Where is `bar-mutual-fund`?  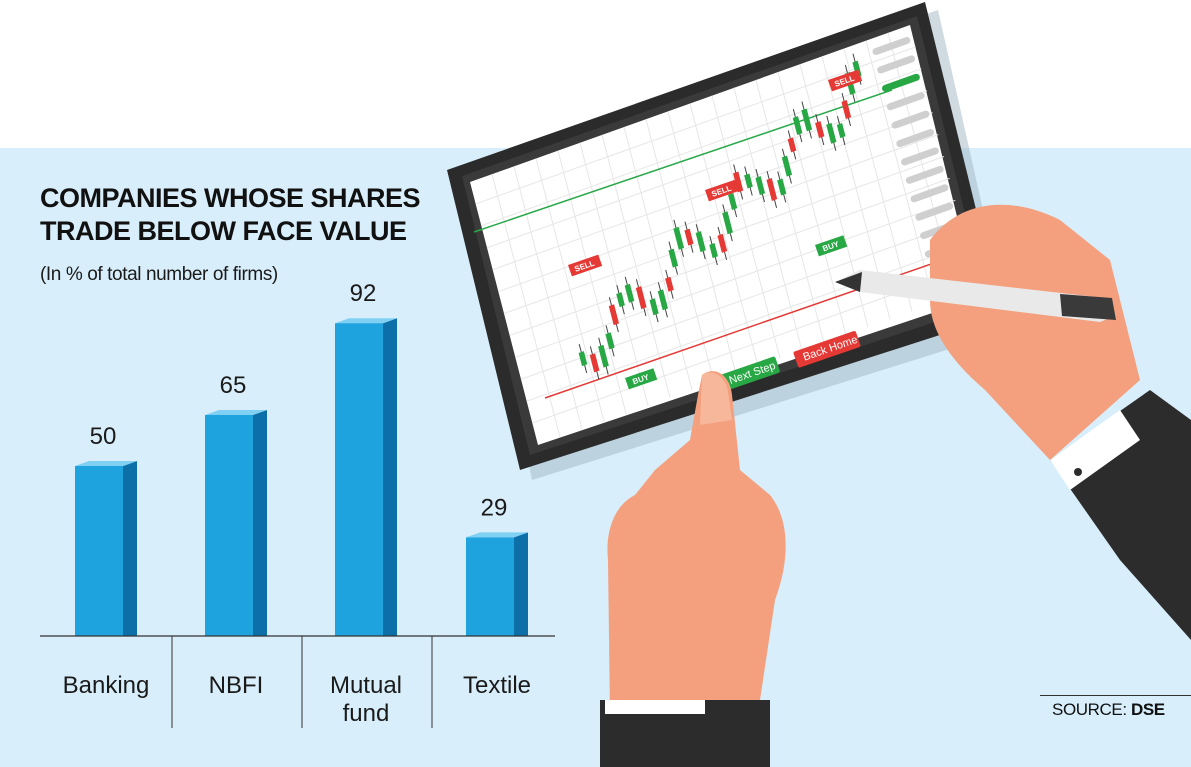
bar-mutual-fund is located at coordinates (366, 477).